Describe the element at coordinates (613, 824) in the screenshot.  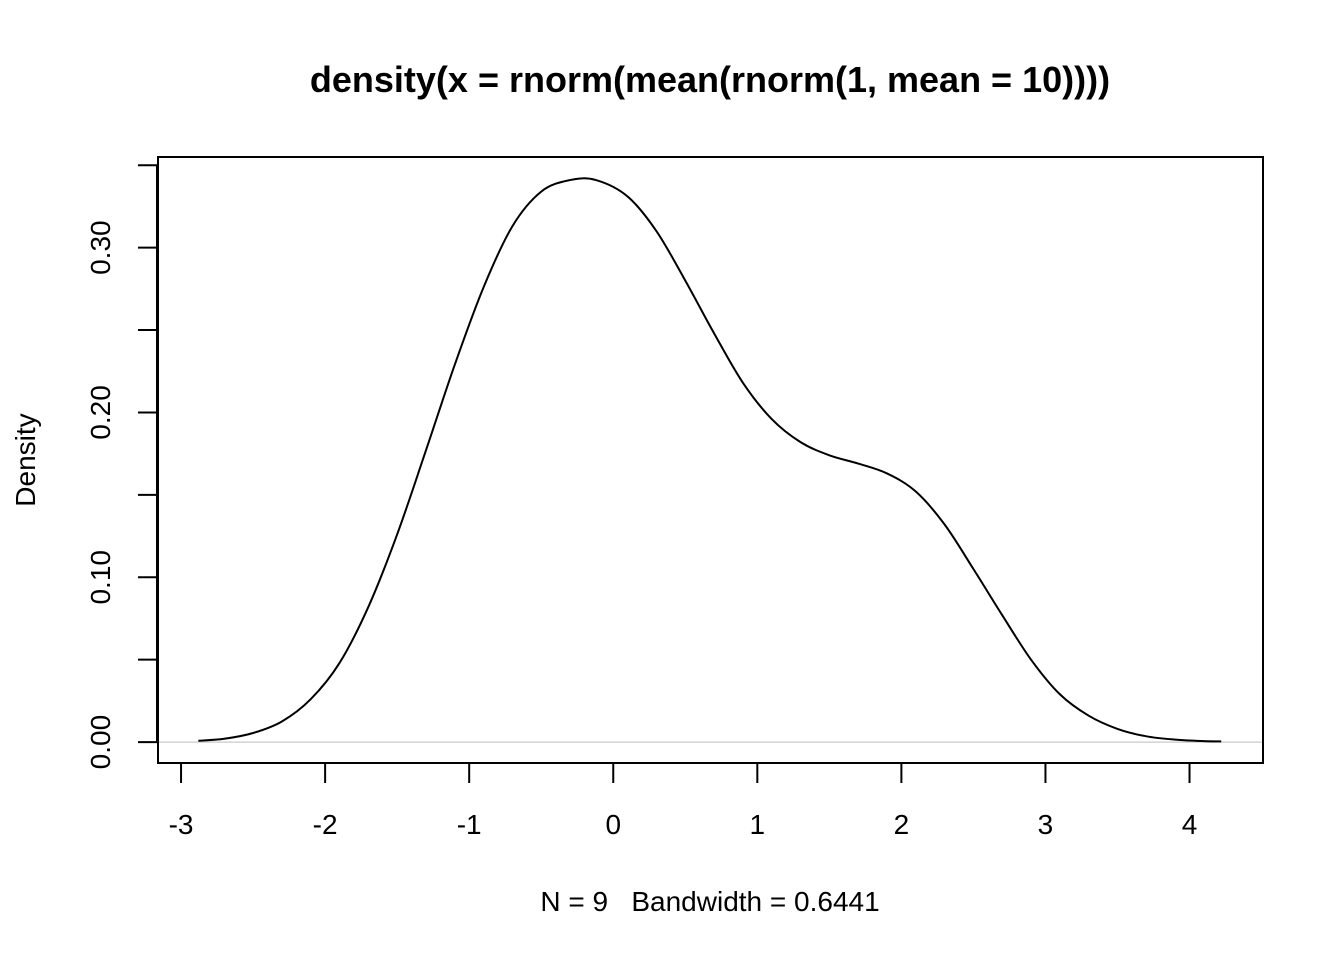
I see `x-tick-label: 0` at that location.